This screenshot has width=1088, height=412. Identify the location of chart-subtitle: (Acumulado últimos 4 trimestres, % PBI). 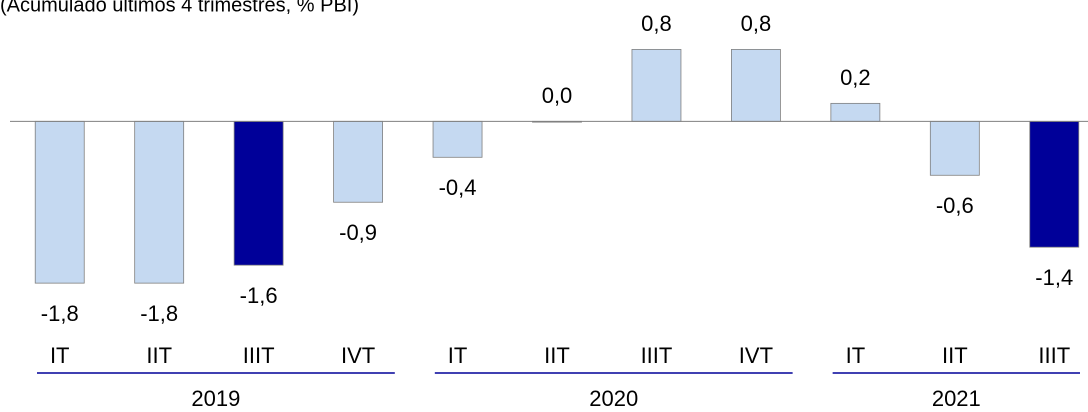
(179, 8).